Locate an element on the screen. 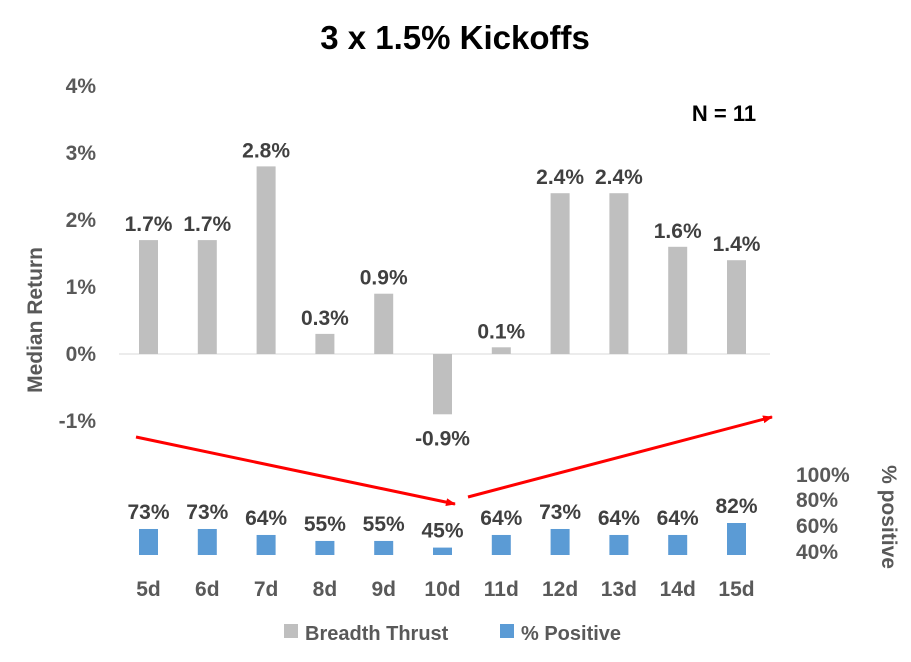 The image size is (911, 662). data-label-breadth-thrust: 0.3% is located at coordinates (325, 318).